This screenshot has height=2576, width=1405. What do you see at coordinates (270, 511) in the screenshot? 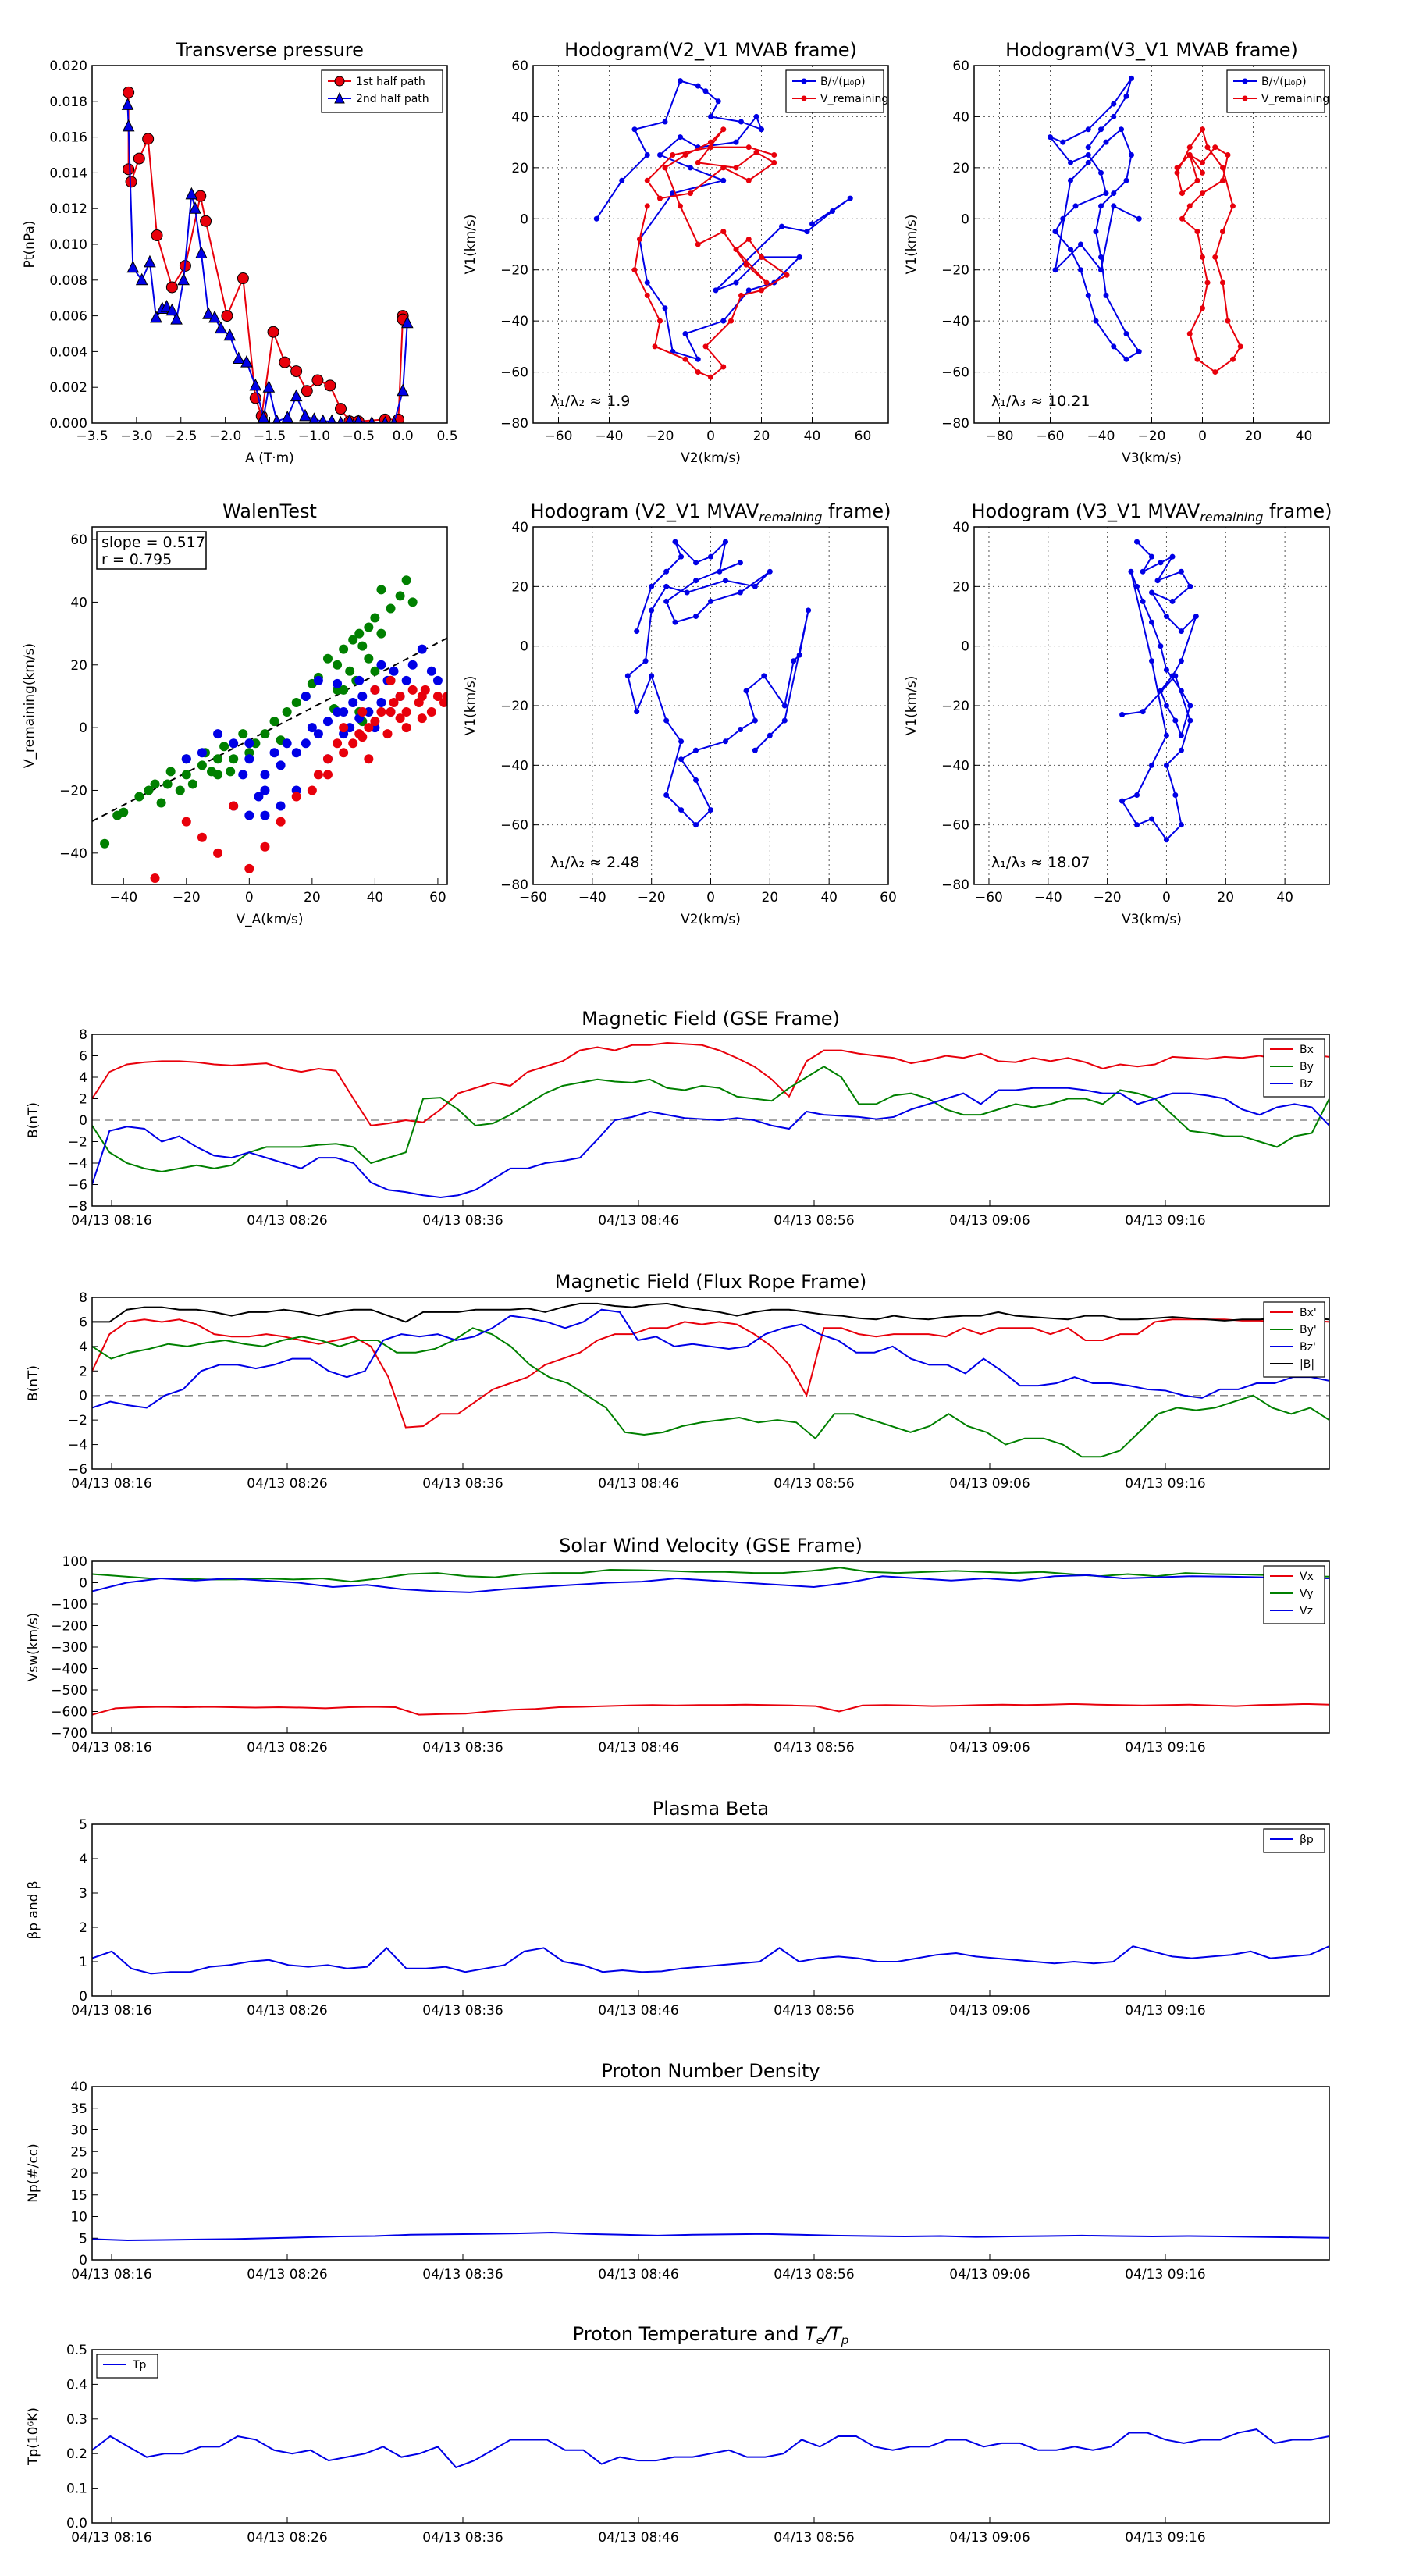
I see `chart-title: WalenTest` at bounding box center [270, 511].